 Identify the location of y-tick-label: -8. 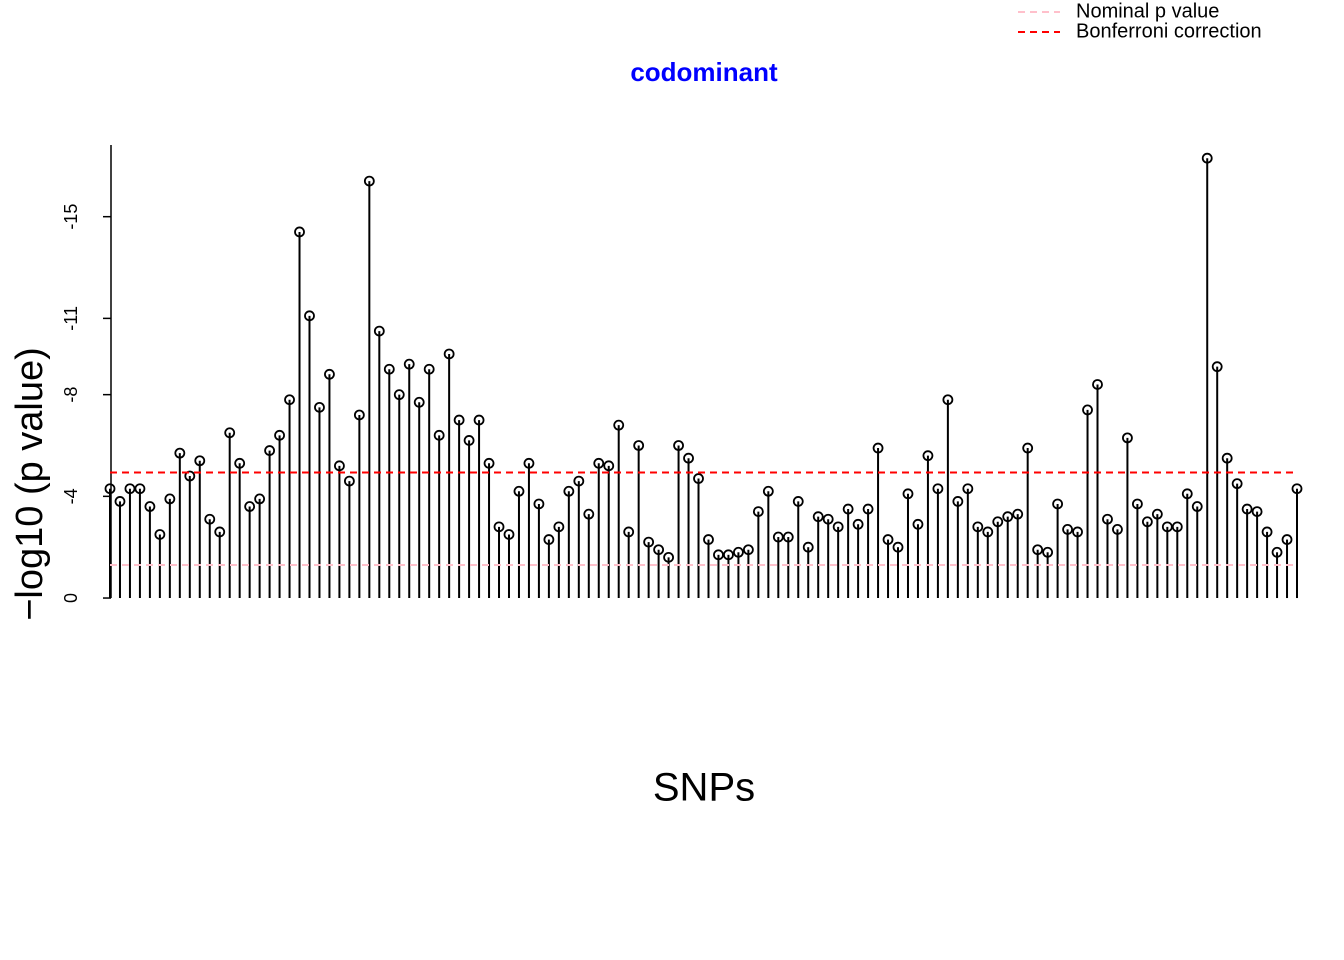
(71, 395).